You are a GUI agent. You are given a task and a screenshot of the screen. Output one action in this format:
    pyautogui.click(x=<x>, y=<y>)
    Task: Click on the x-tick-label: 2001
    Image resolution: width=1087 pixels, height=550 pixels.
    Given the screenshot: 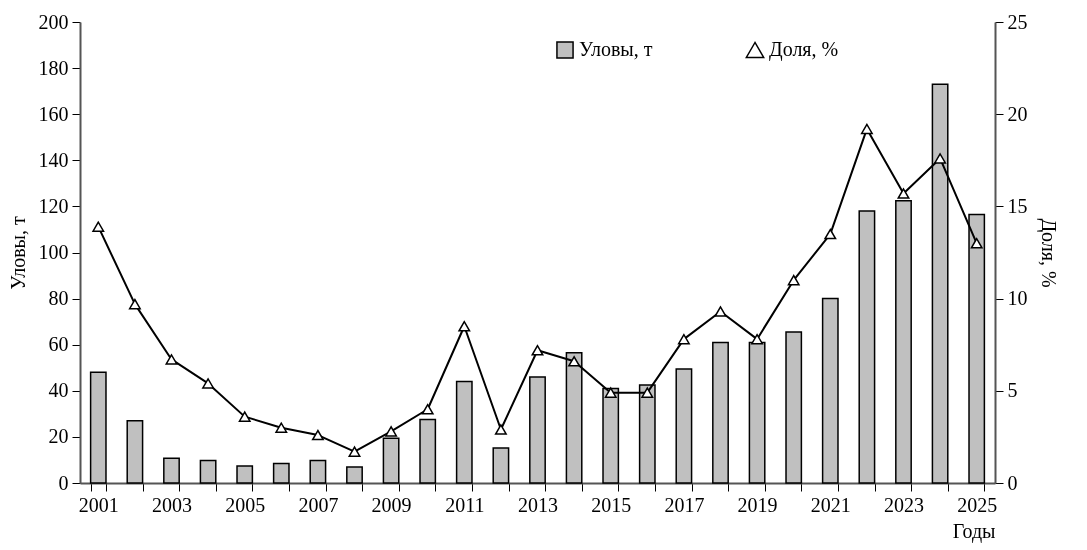 What is the action you would take?
    pyautogui.click(x=98, y=504)
    